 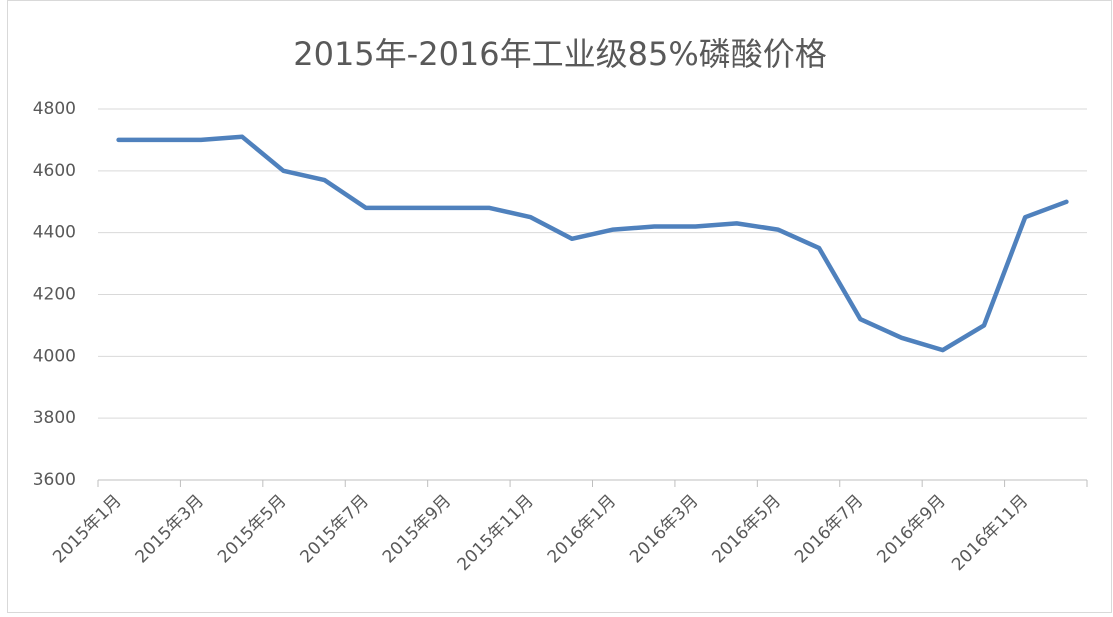 What do you see at coordinates (54, 233) in the screenshot?
I see `y-tick-label: 4400` at bounding box center [54, 233].